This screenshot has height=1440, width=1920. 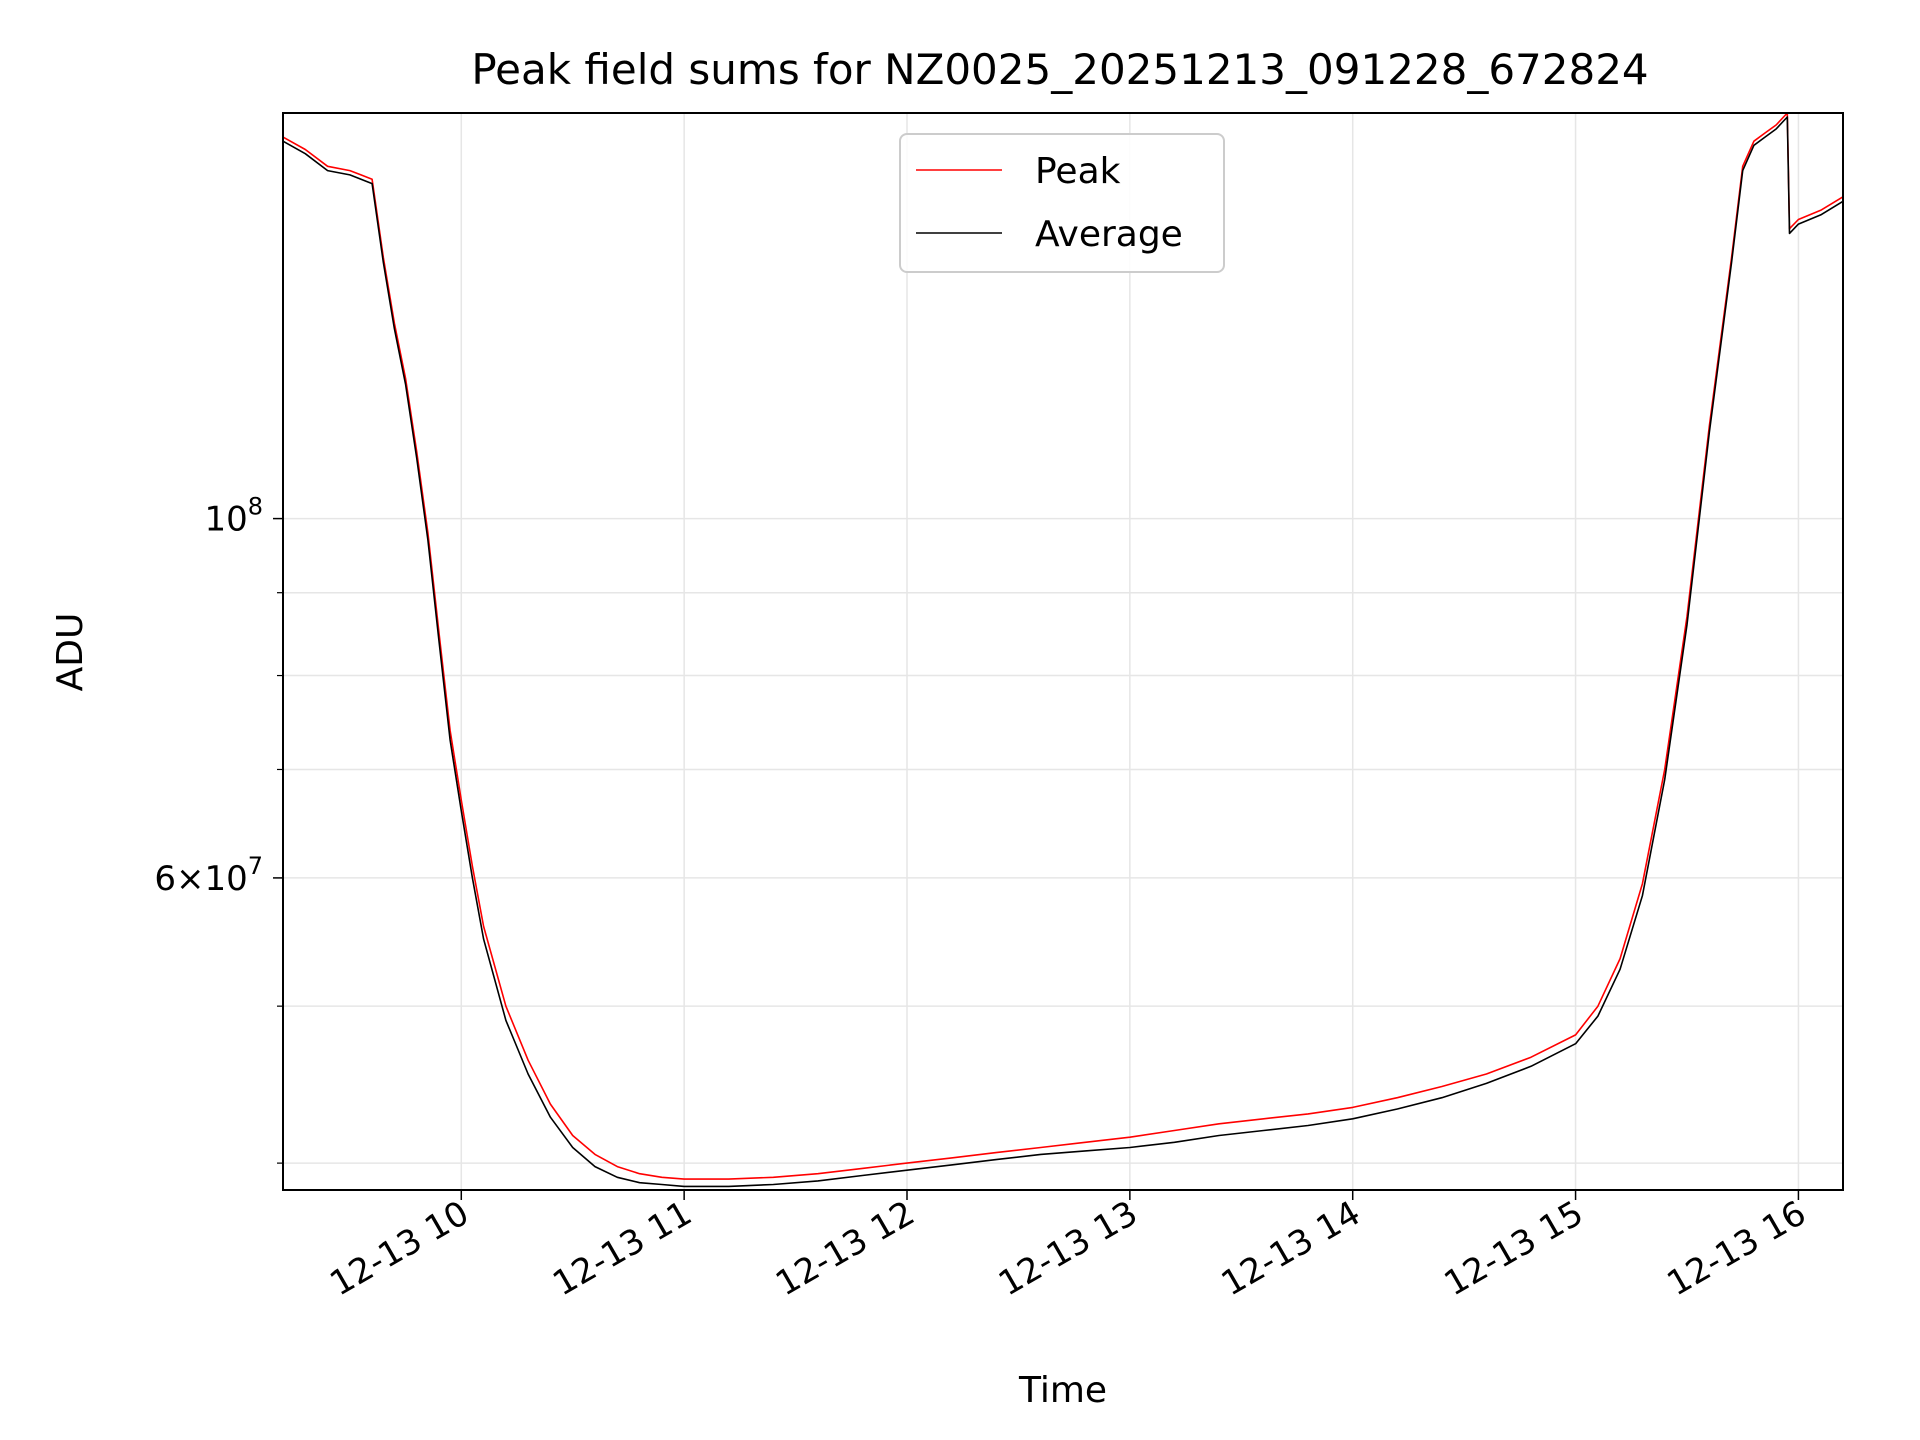 What do you see at coordinates (1078, 171) in the screenshot?
I see `legend-label-peak: Peak` at bounding box center [1078, 171].